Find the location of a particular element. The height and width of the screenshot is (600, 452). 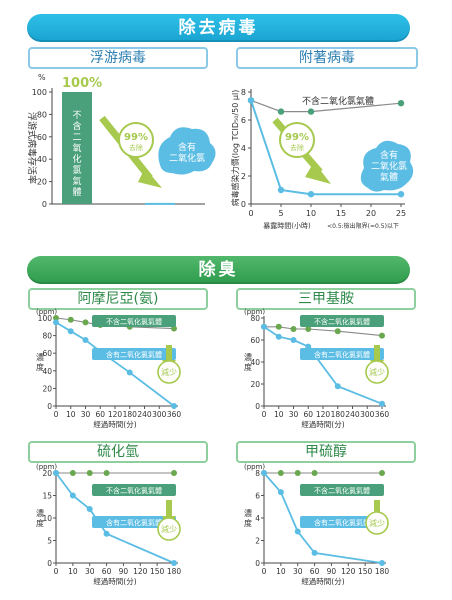

methyl-xtick-label: 30 is located at coordinates (298, 571).